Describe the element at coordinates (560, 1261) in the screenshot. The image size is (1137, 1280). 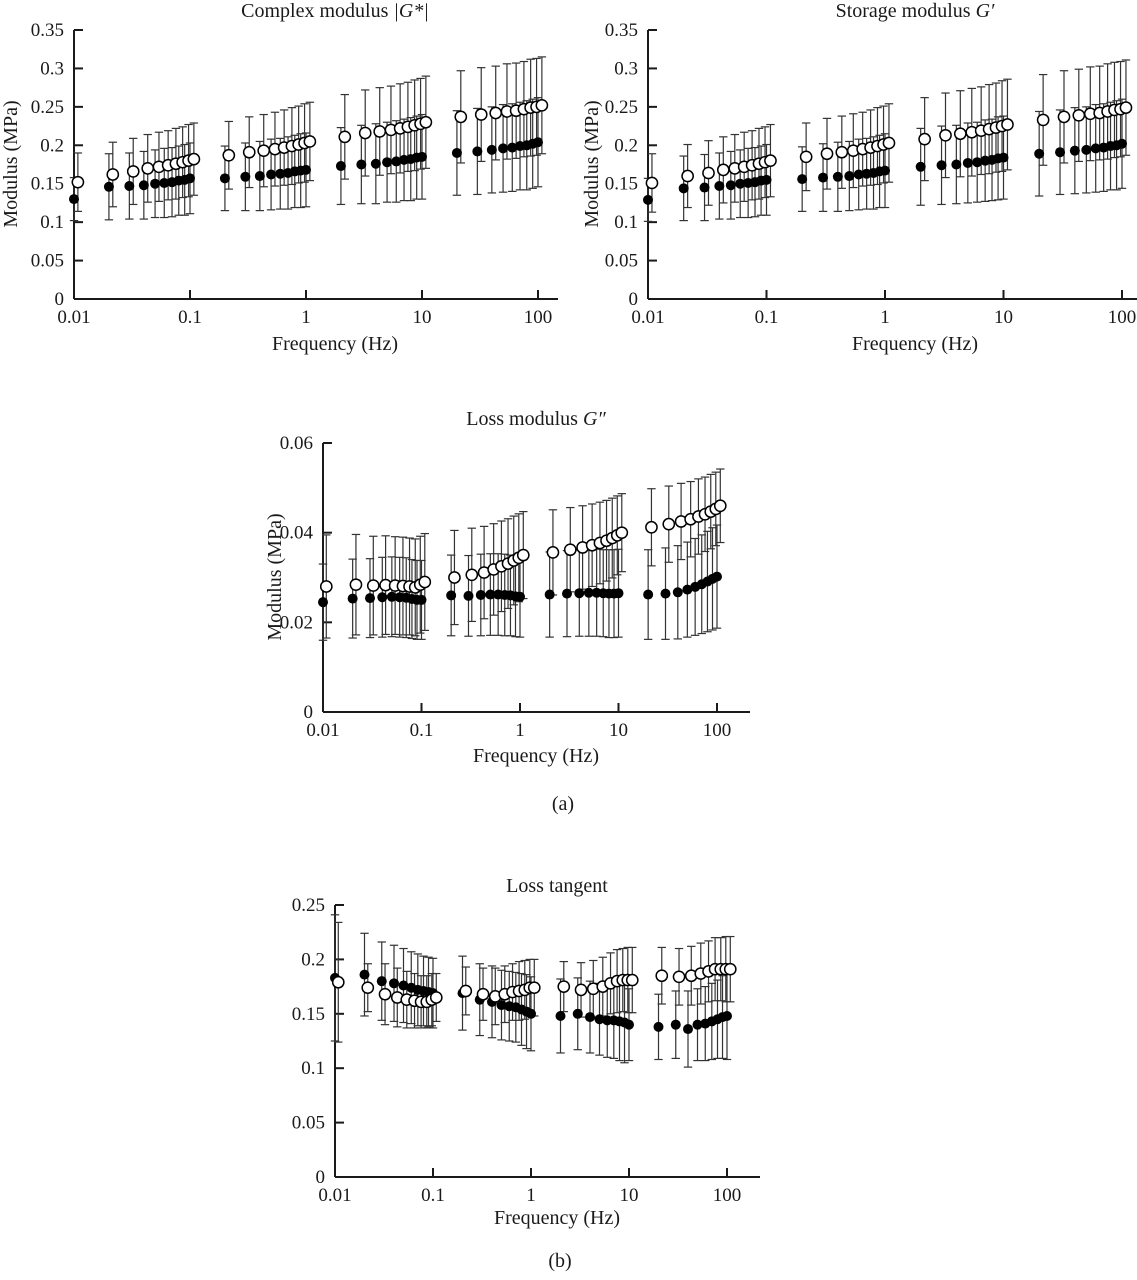
I see `panel-label-b: (b)` at that location.